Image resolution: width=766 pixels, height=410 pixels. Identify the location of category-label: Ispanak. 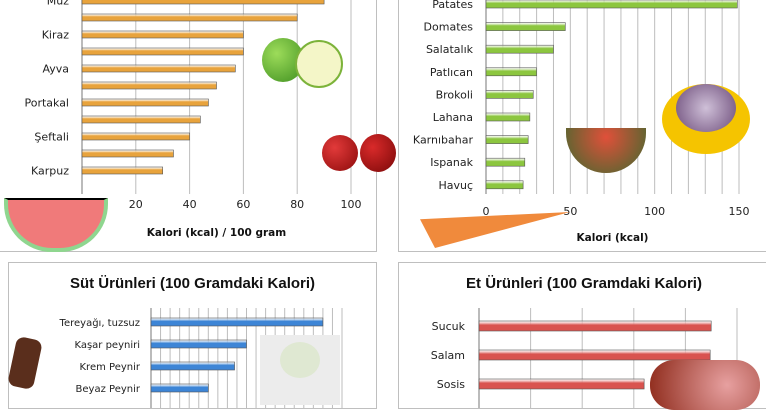
(451, 162).